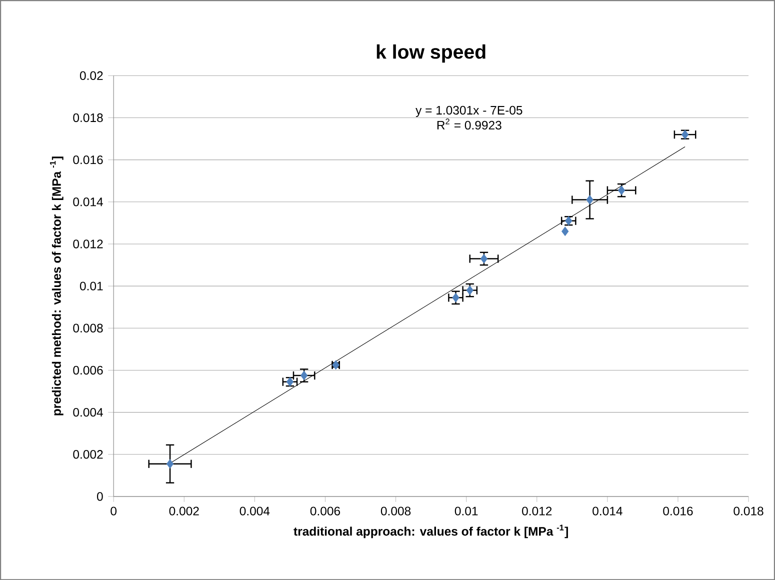  What do you see at coordinates (88, 159) in the screenshot?
I see `y-tick-label: 0.016` at bounding box center [88, 159].